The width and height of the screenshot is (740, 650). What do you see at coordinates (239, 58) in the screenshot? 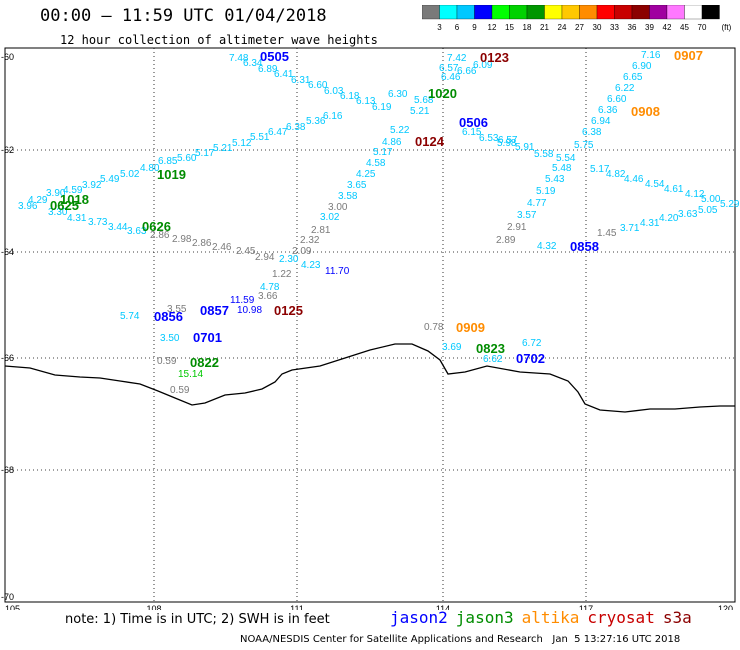
I see `swh-value-label: 7.48` at bounding box center [239, 58].